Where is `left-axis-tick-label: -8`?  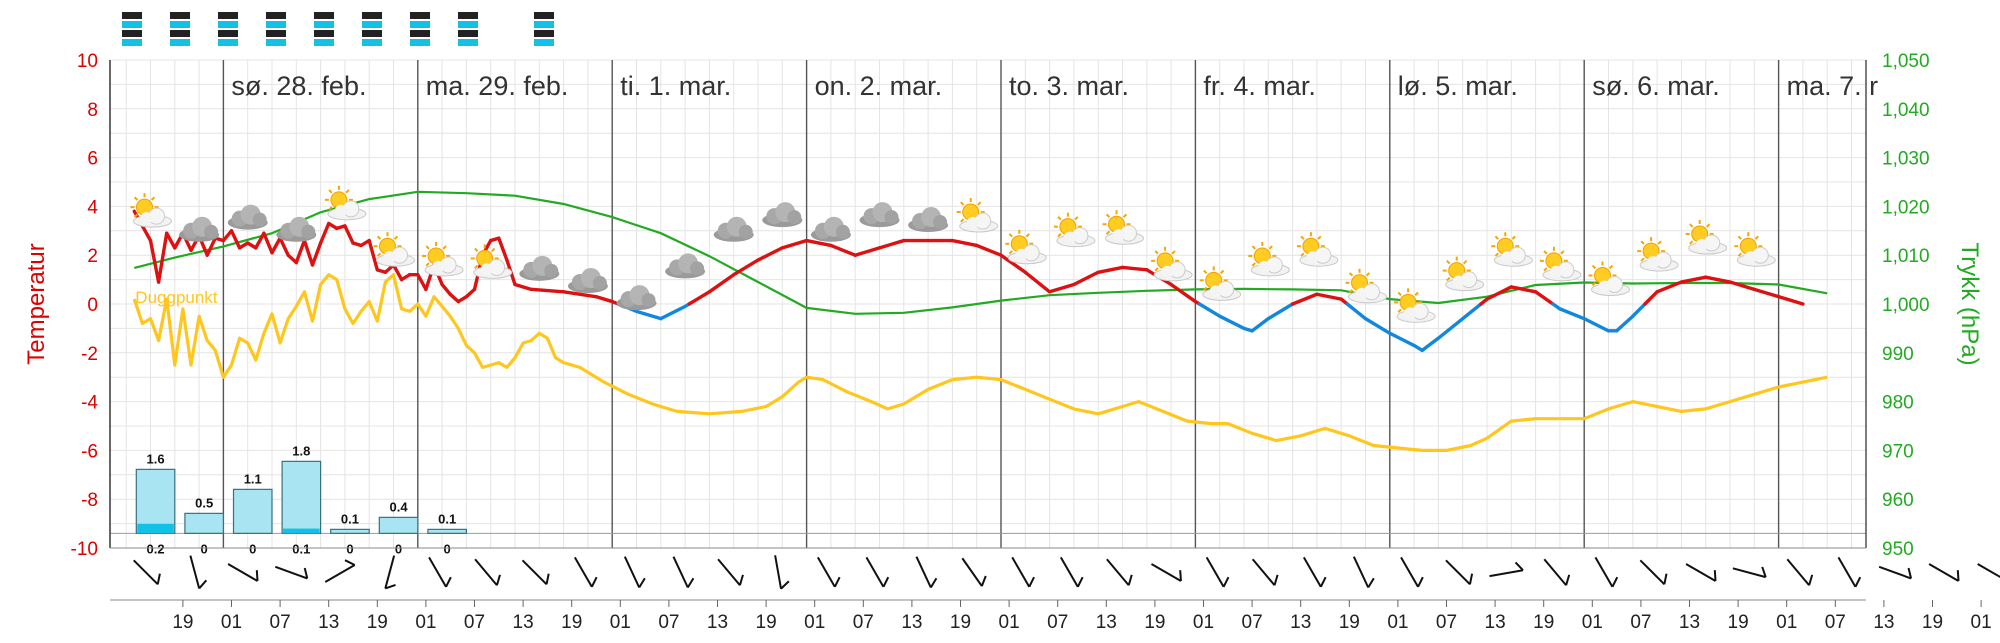 left-axis-tick-label: -8 is located at coordinates (89, 500).